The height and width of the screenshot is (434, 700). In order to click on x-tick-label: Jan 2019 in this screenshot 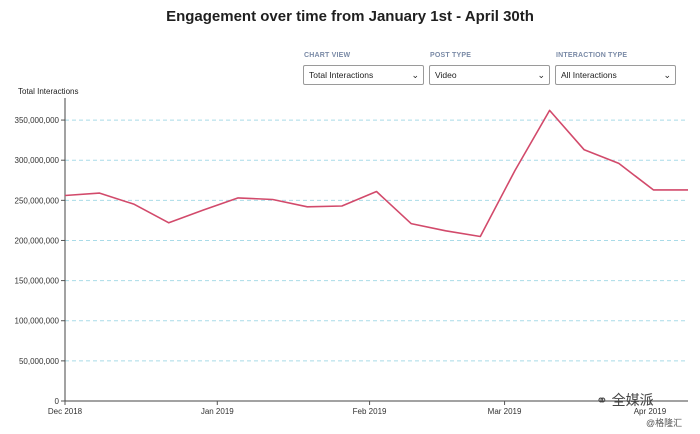, I will do `click(217, 411)`.